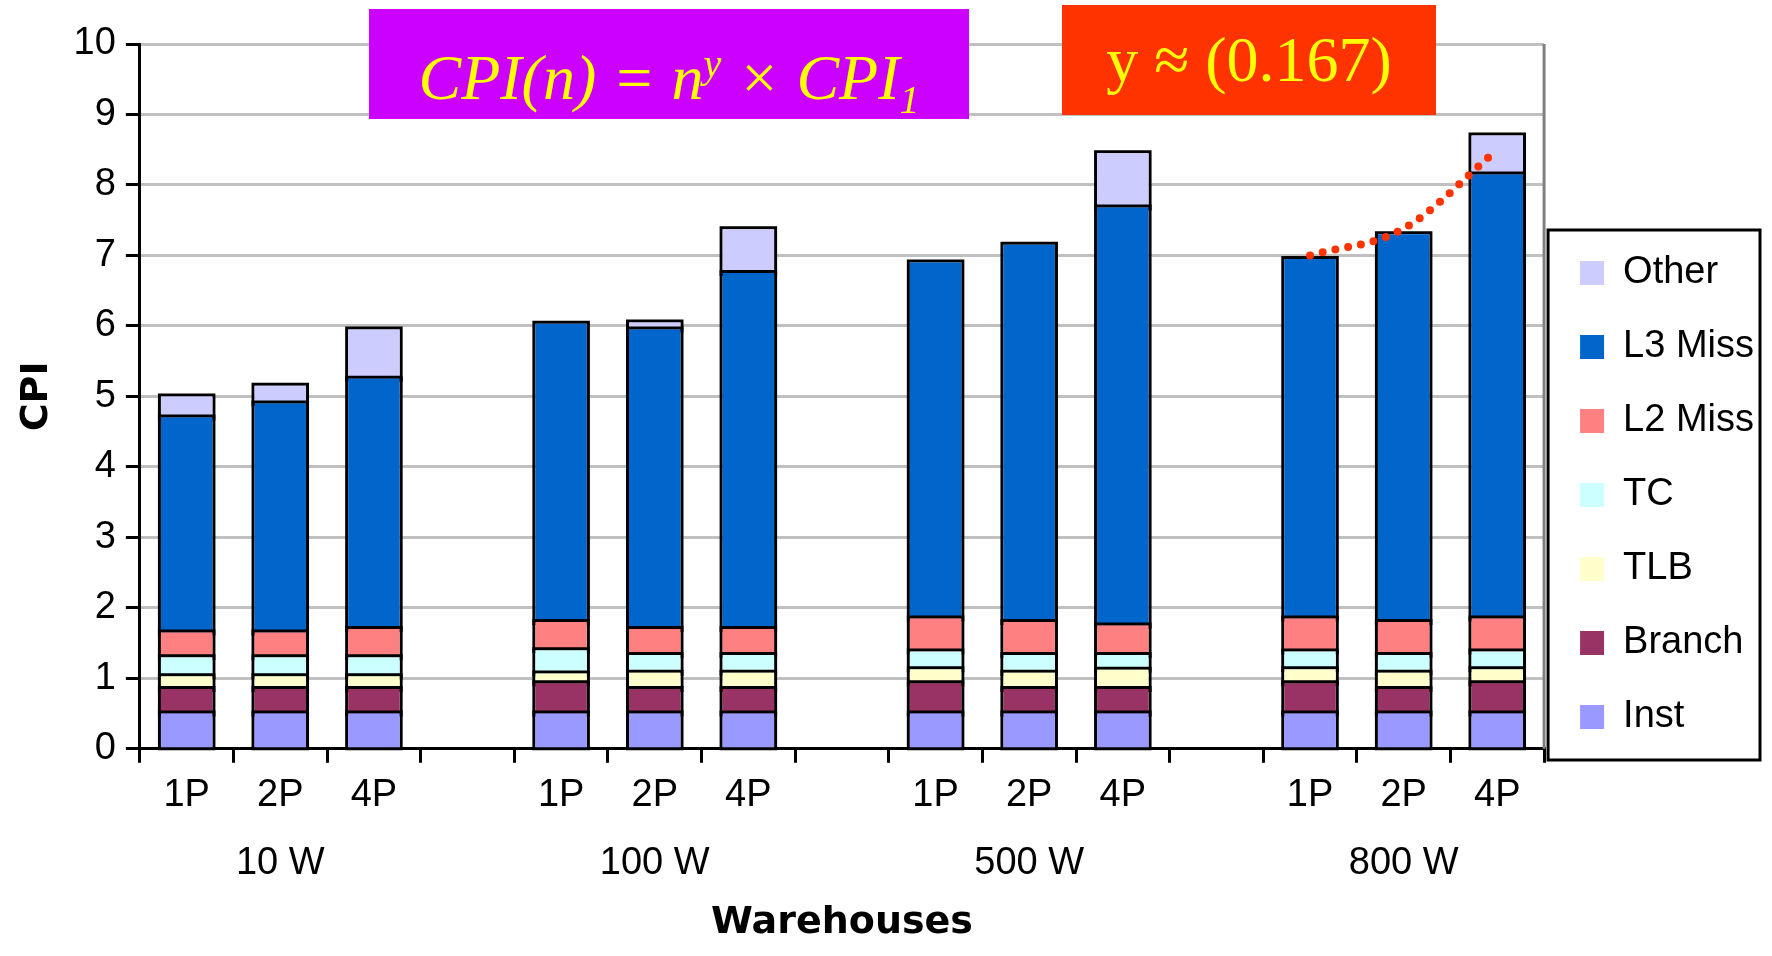 Image resolution: width=1772 pixels, height=956 pixels. What do you see at coordinates (1688, 344) in the screenshot?
I see `legend-label: L3 Miss` at bounding box center [1688, 344].